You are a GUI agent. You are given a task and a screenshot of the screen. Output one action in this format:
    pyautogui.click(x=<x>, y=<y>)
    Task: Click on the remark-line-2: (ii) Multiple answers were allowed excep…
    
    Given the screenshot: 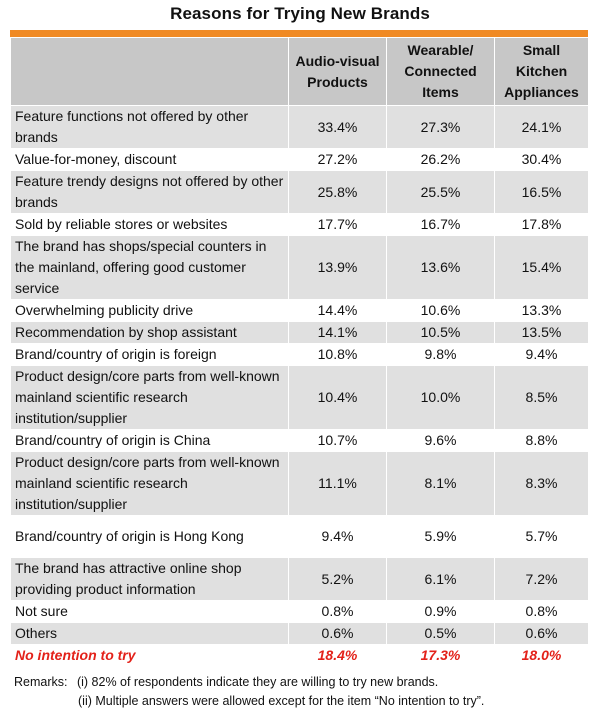 What is the action you would take?
    pyautogui.click(x=249, y=701)
    